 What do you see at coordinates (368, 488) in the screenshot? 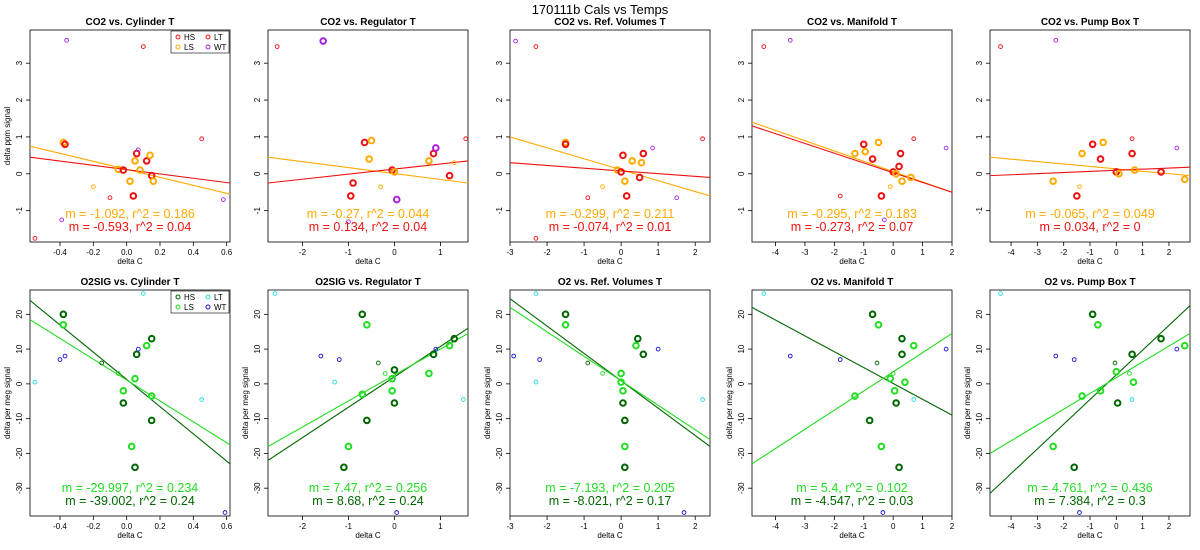
I see `fit-annotation: m = 7.47, r^2 = 0.256` at bounding box center [368, 488].